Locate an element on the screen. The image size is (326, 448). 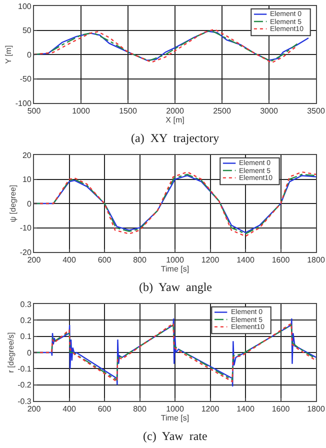
y-axis-title: Y [m] is located at coordinates (9, 54).